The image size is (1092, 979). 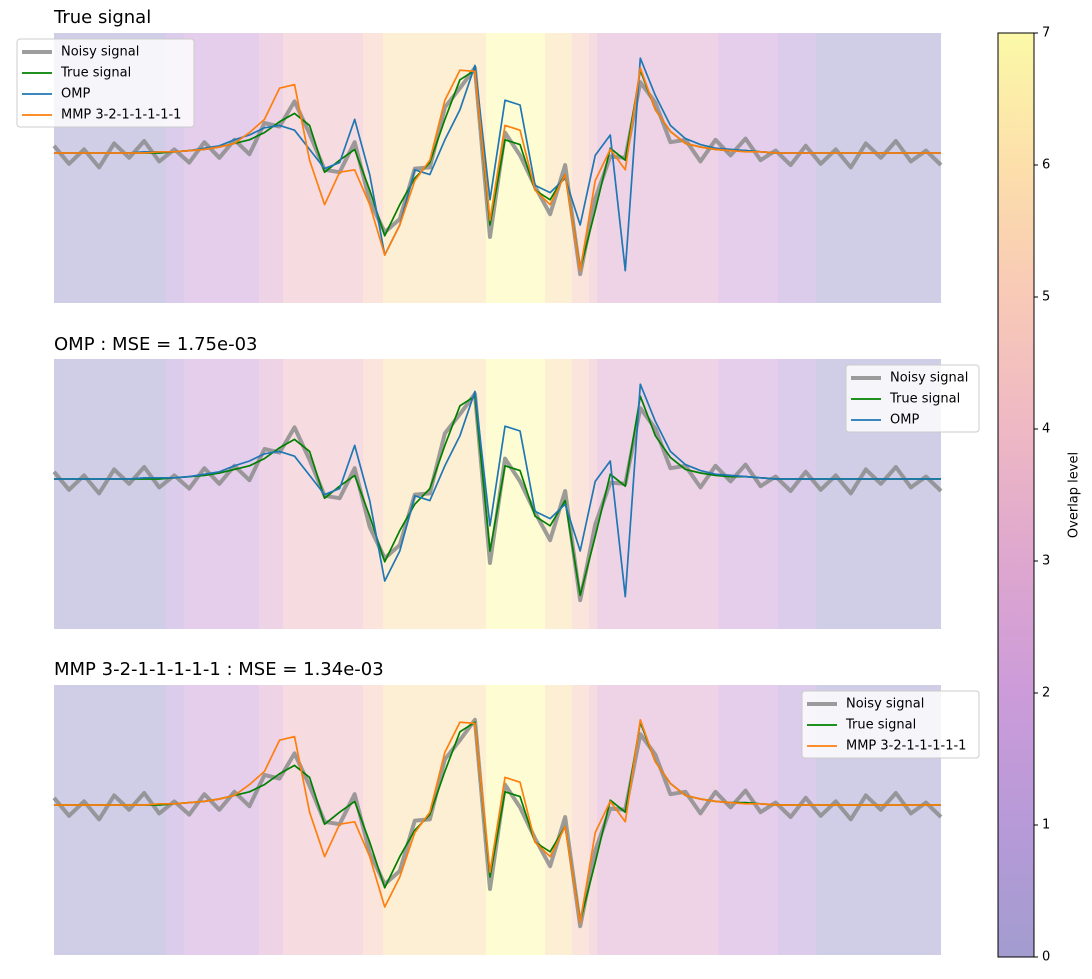 I want to click on panel-title: True signal, so click(x=102, y=17).